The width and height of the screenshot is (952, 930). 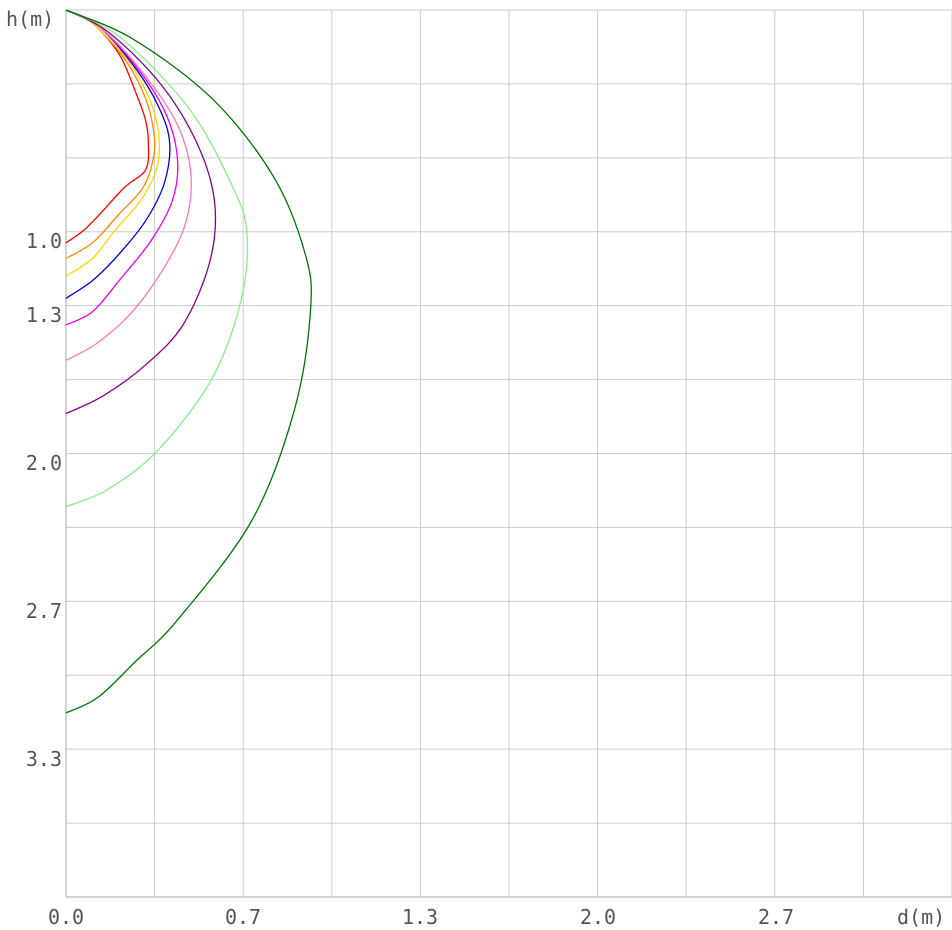 I want to click on x-tick-label: 2.7, so click(x=776, y=917).